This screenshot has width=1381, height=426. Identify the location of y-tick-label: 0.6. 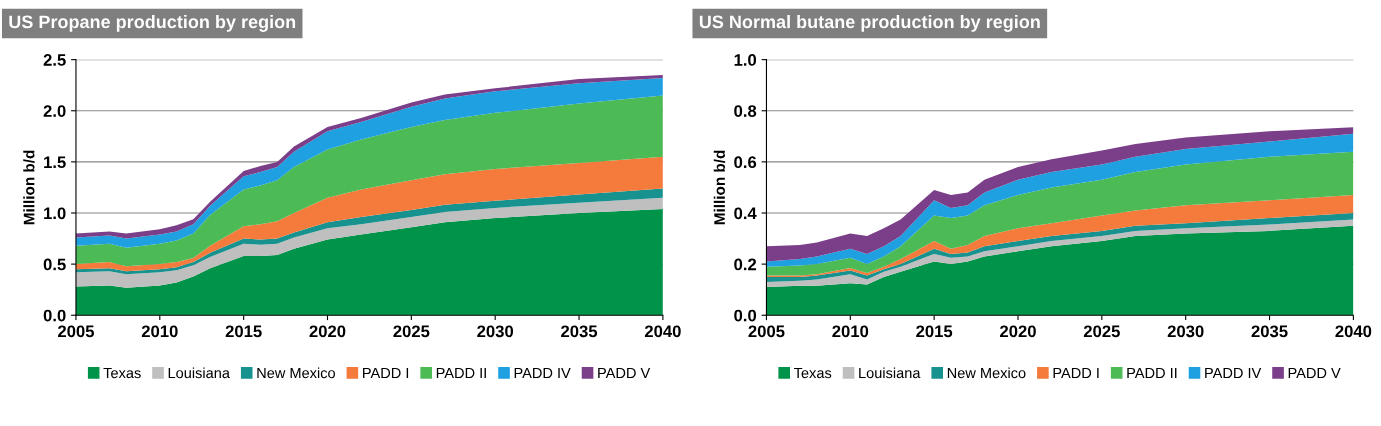
(745, 162).